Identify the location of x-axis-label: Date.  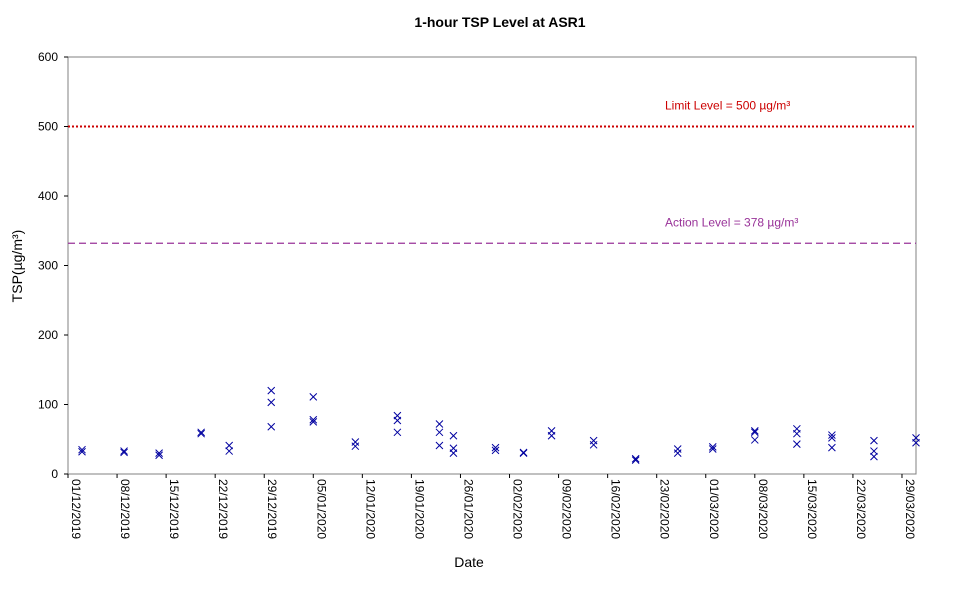
(469, 562).